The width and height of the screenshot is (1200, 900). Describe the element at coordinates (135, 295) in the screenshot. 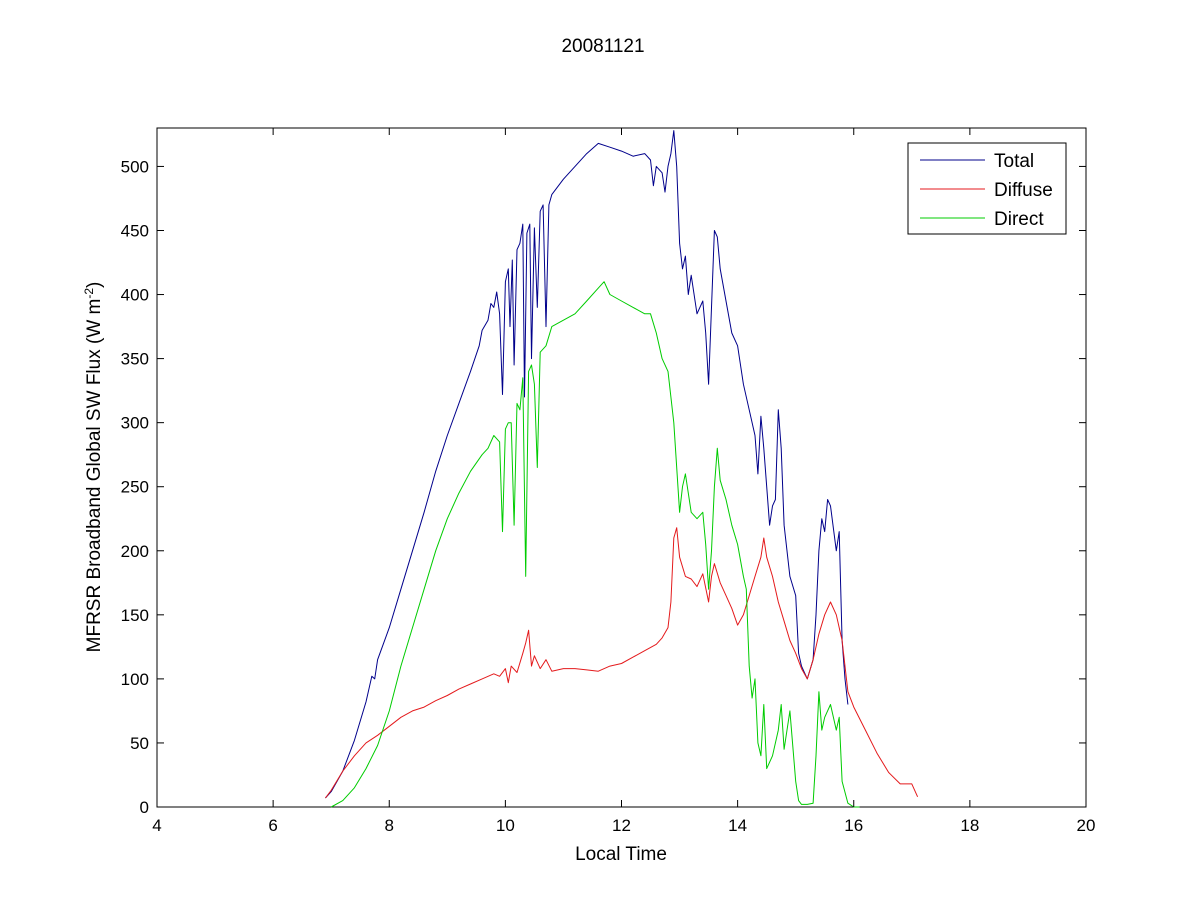

I see `y-tick-label: 400` at that location.